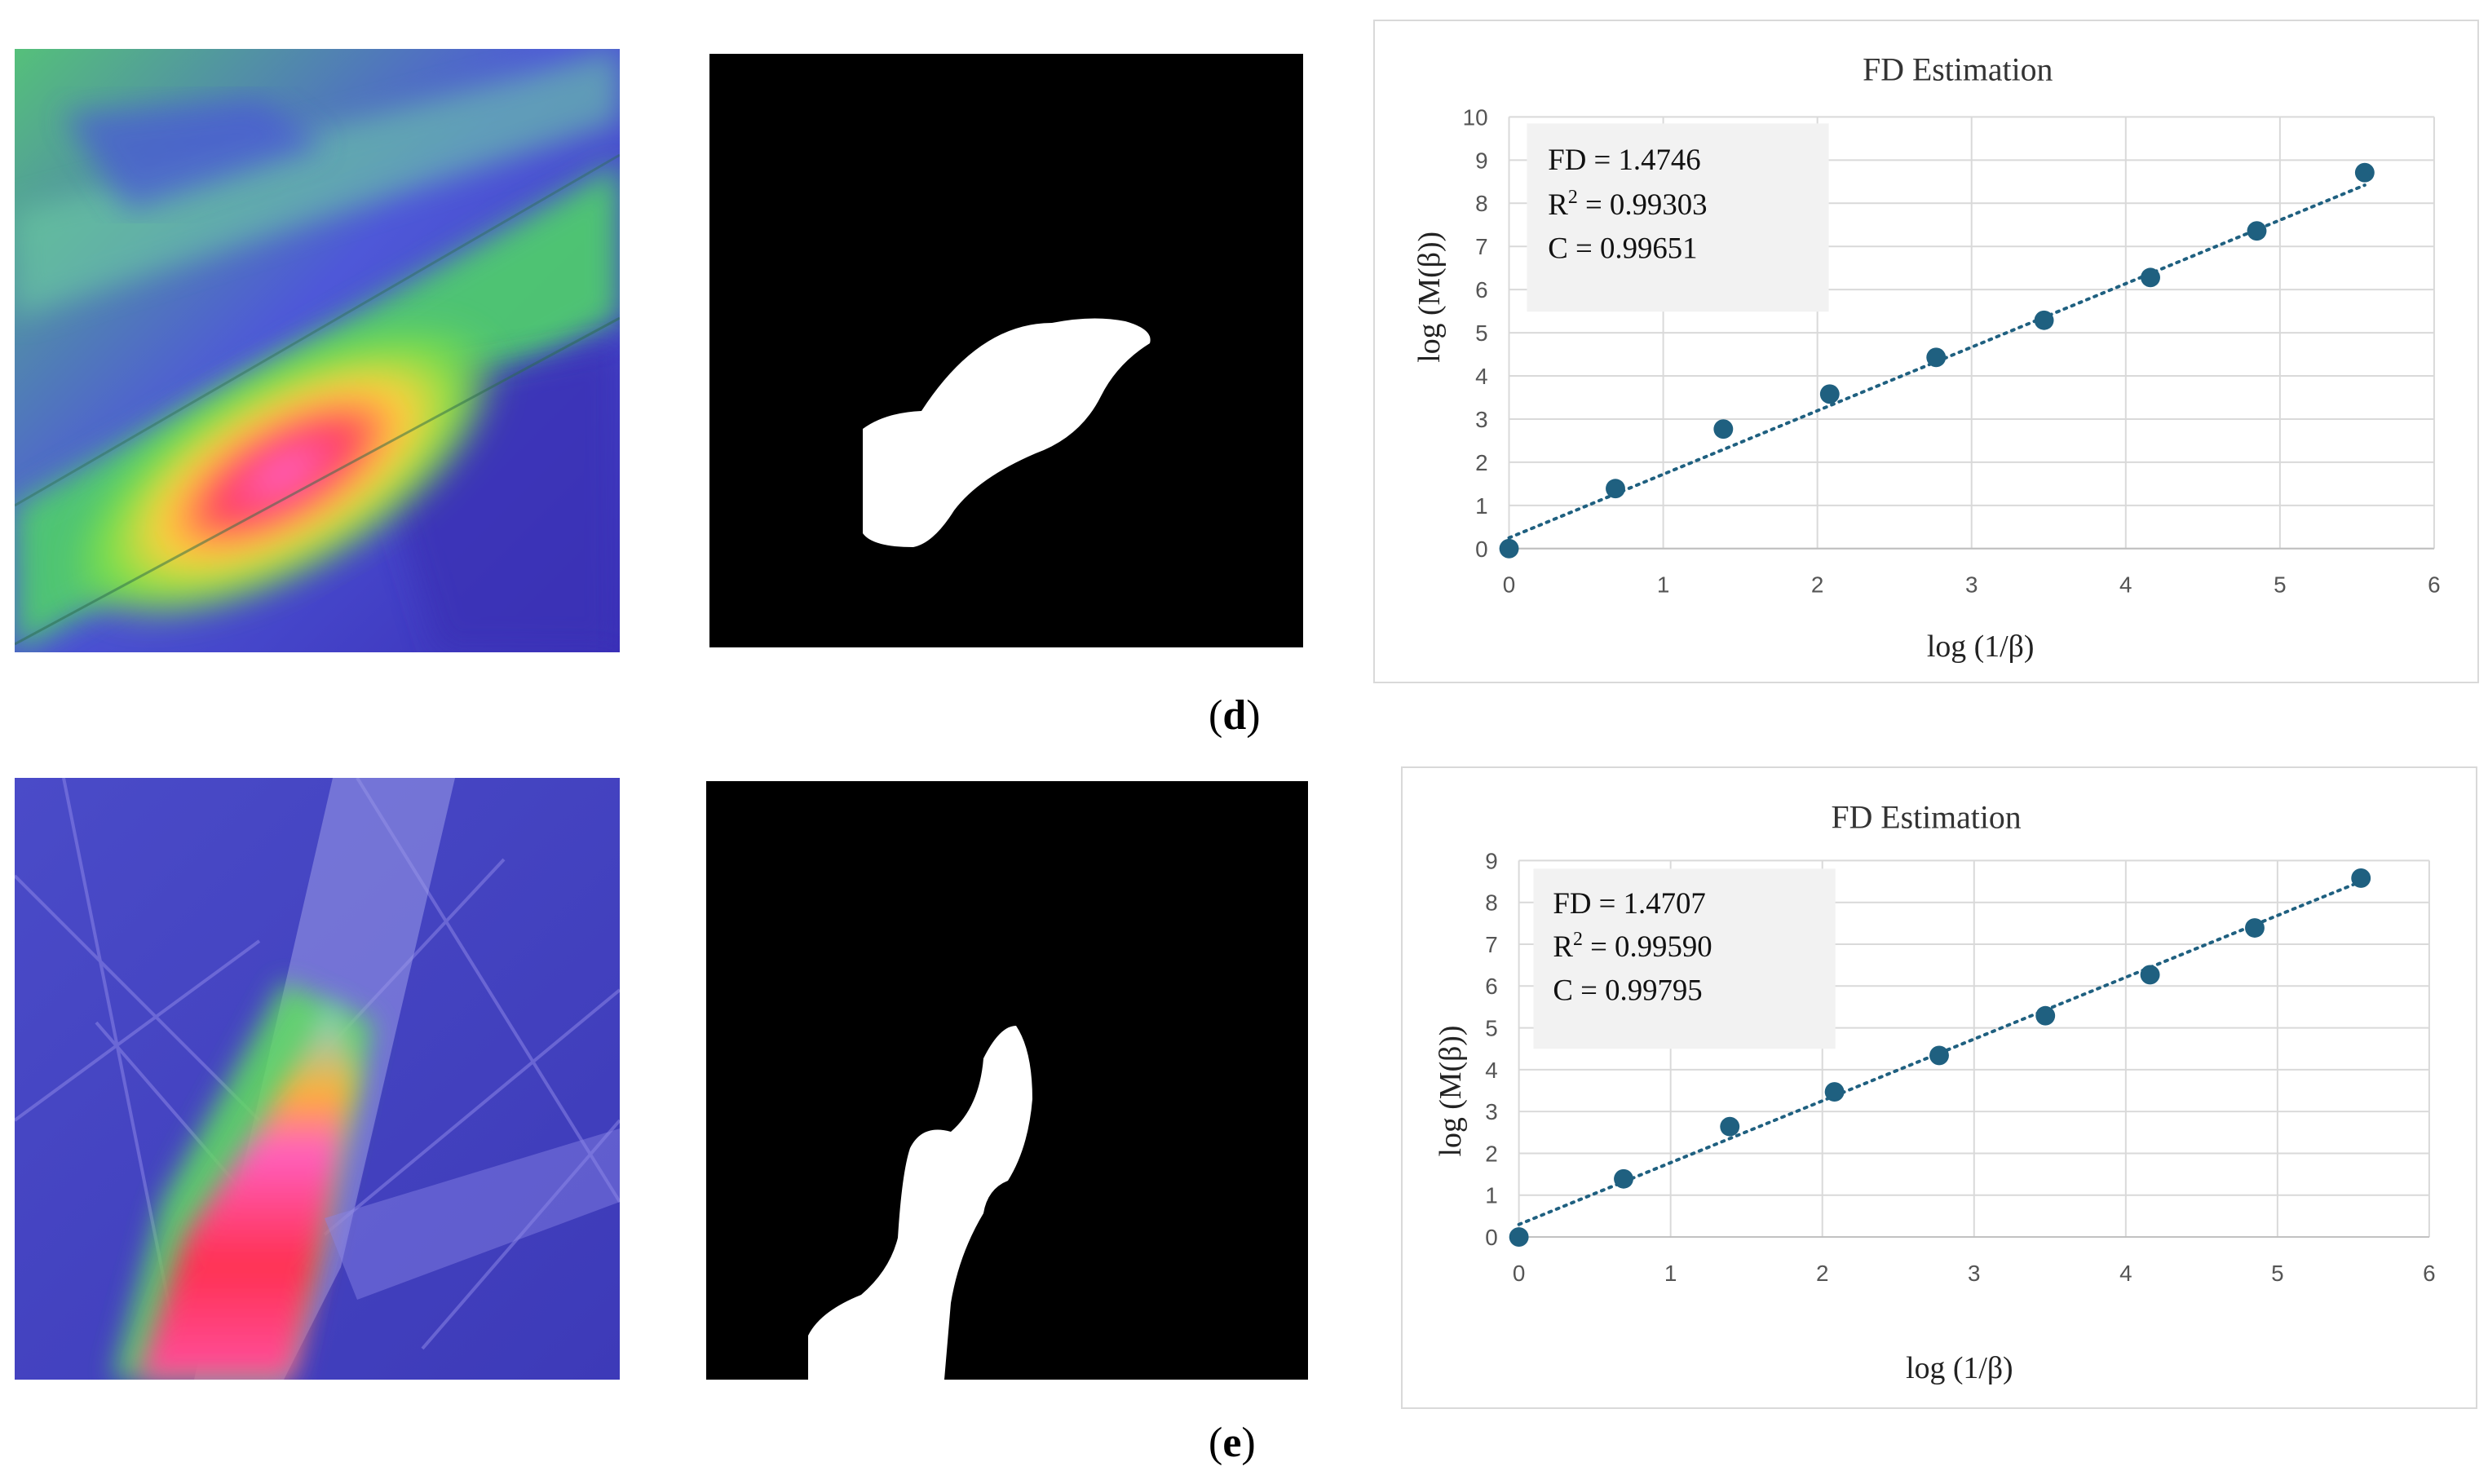  Describe the element at coordinates (1971, 333) in the screenshot. I see `grid` at that location.